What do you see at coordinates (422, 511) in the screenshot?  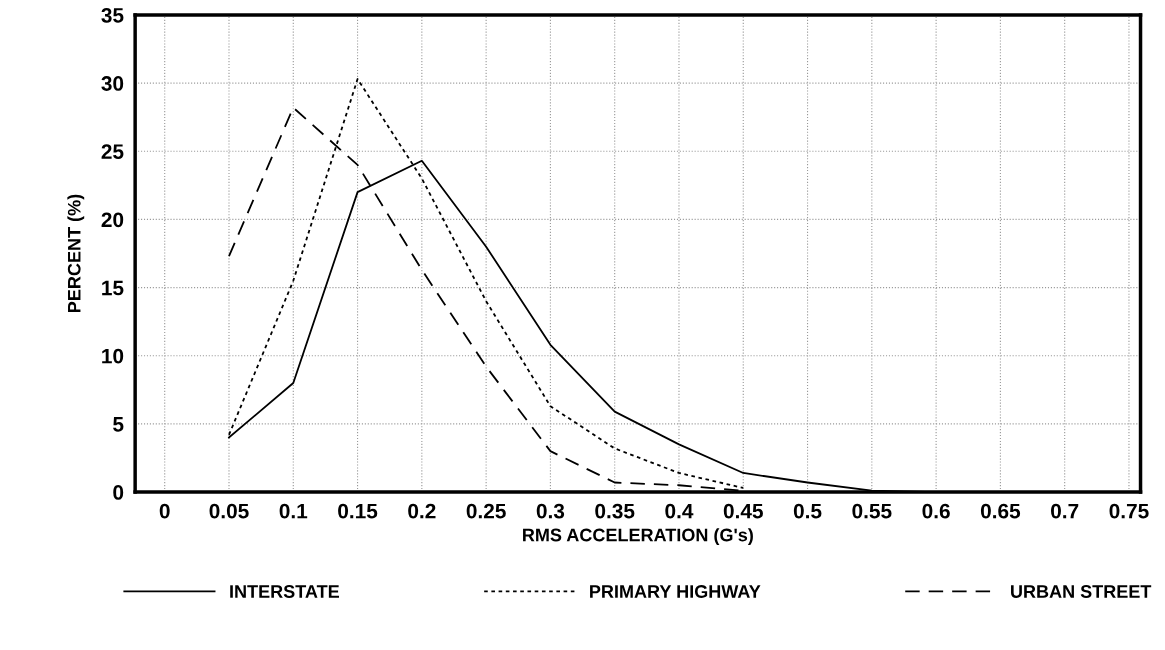 I see `x-tick-label: 0.2` at bounding box center [422, 511].